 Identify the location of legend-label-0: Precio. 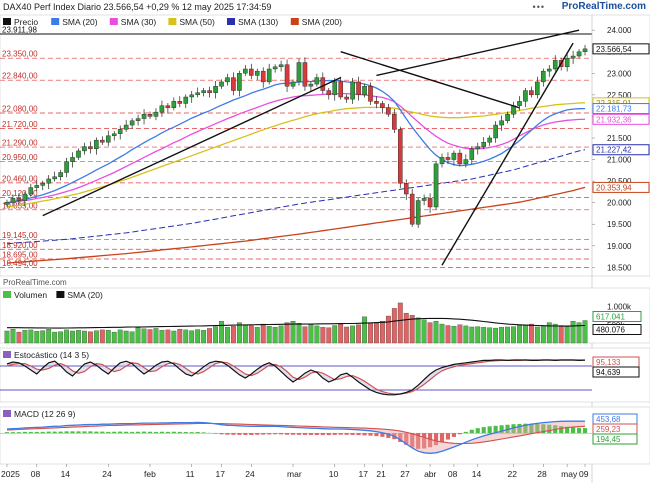
(26, 22).